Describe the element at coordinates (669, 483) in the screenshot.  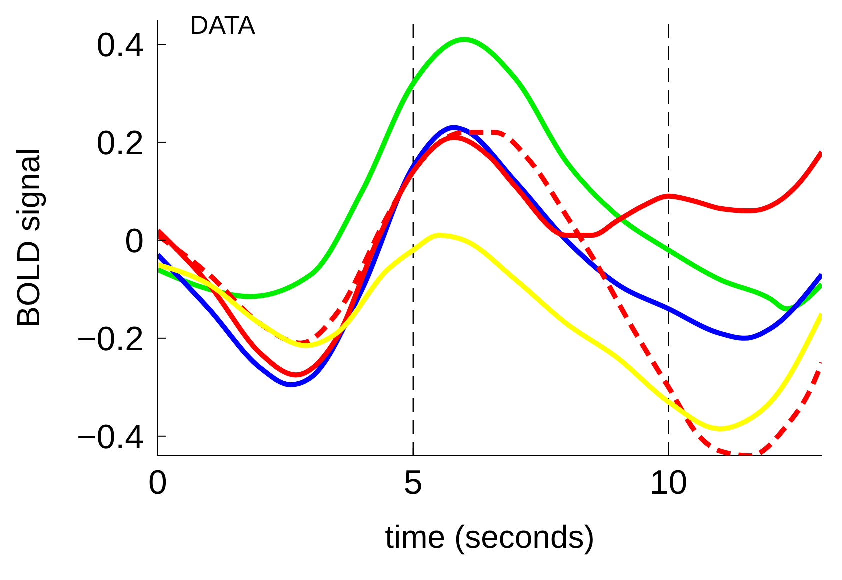
I see `x-tick-label: 10` at that location.